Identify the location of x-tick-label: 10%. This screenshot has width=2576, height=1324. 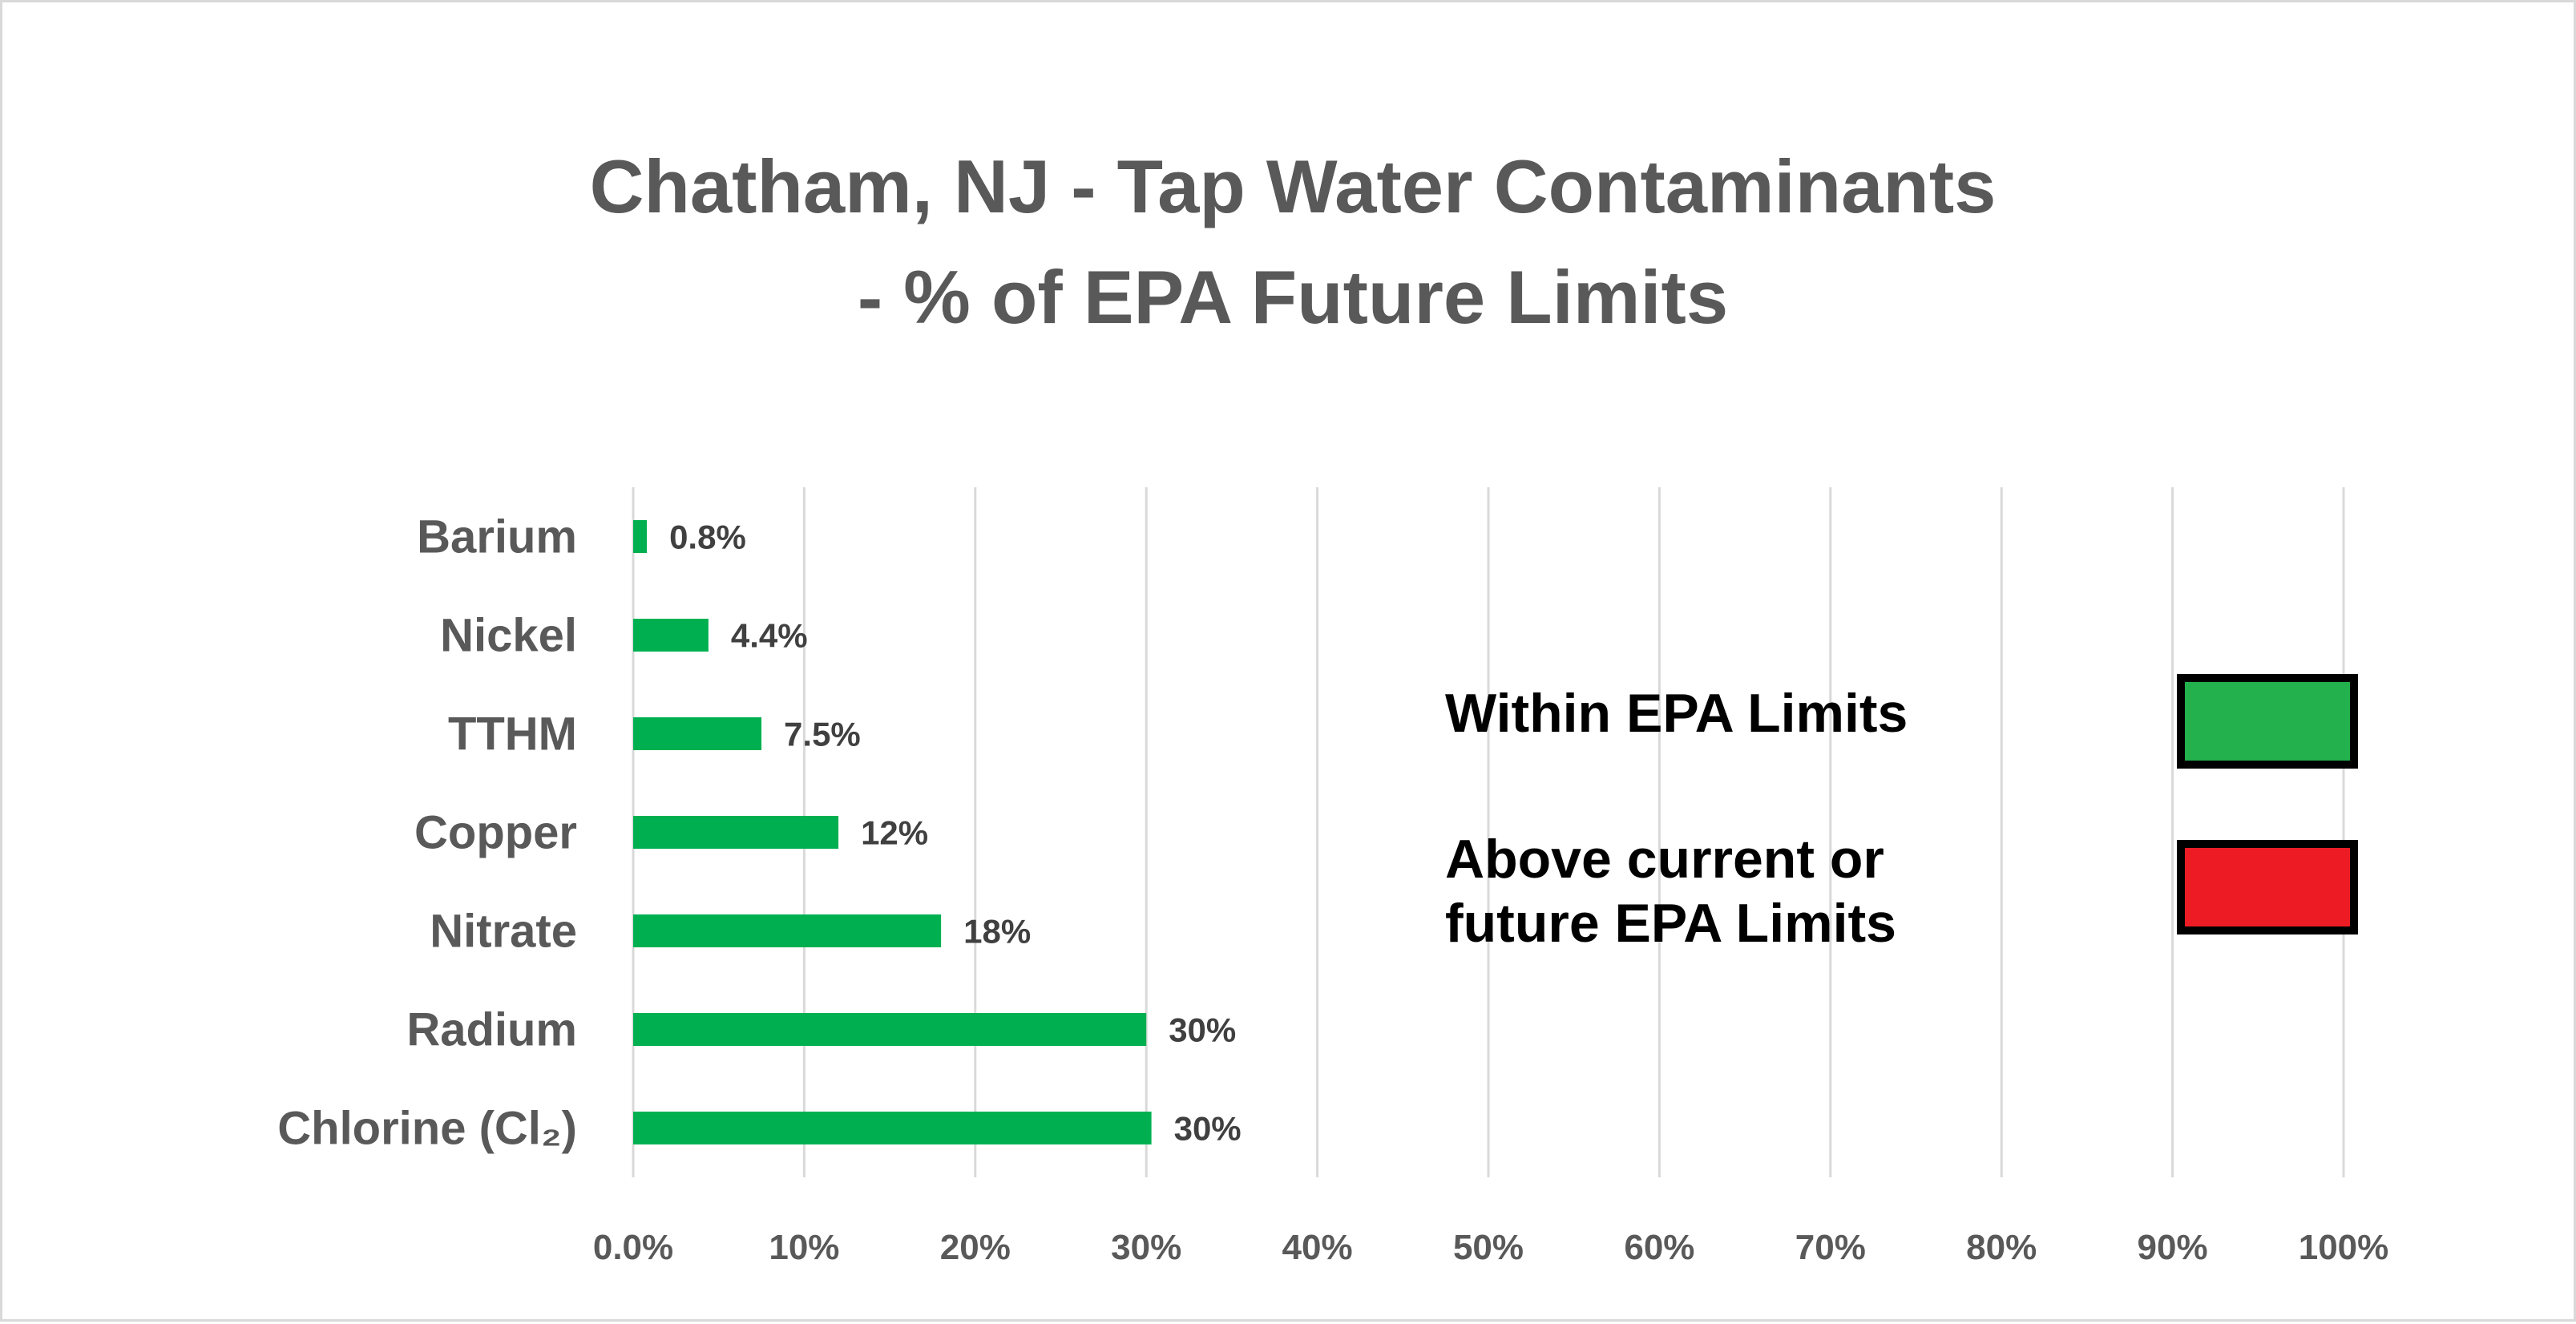
(804, 1247).